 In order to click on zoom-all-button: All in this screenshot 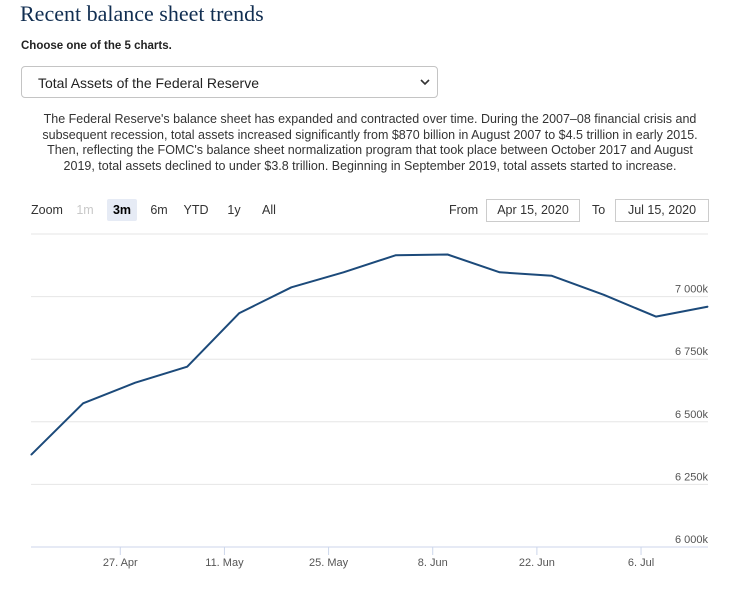, I will do `click(269, 210)`.